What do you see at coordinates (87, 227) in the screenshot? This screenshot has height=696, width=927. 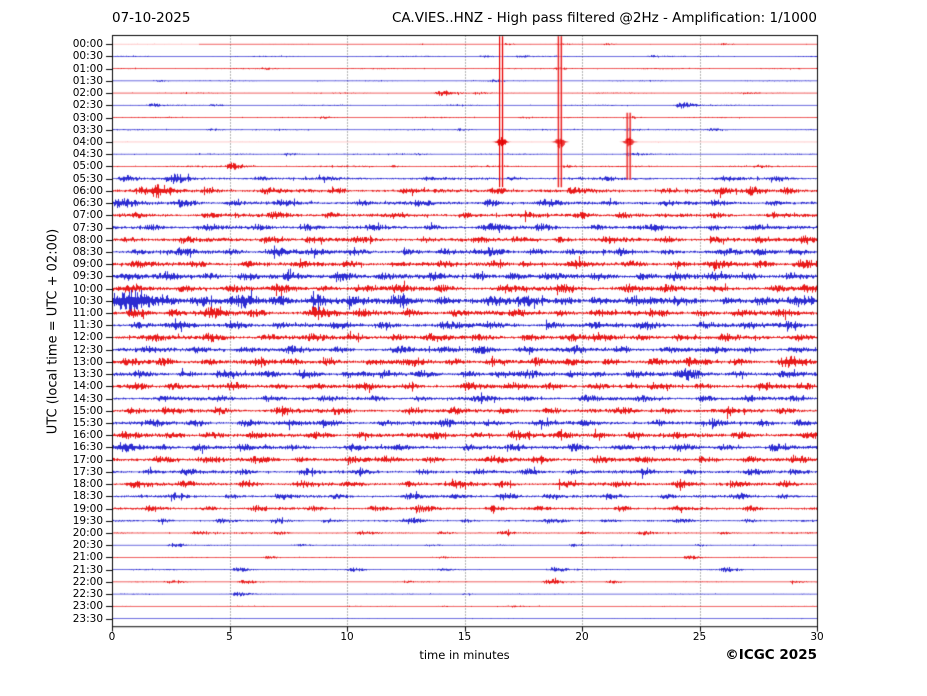 I see `y-tick-label: 07:30` at bounding box center [87, 227].